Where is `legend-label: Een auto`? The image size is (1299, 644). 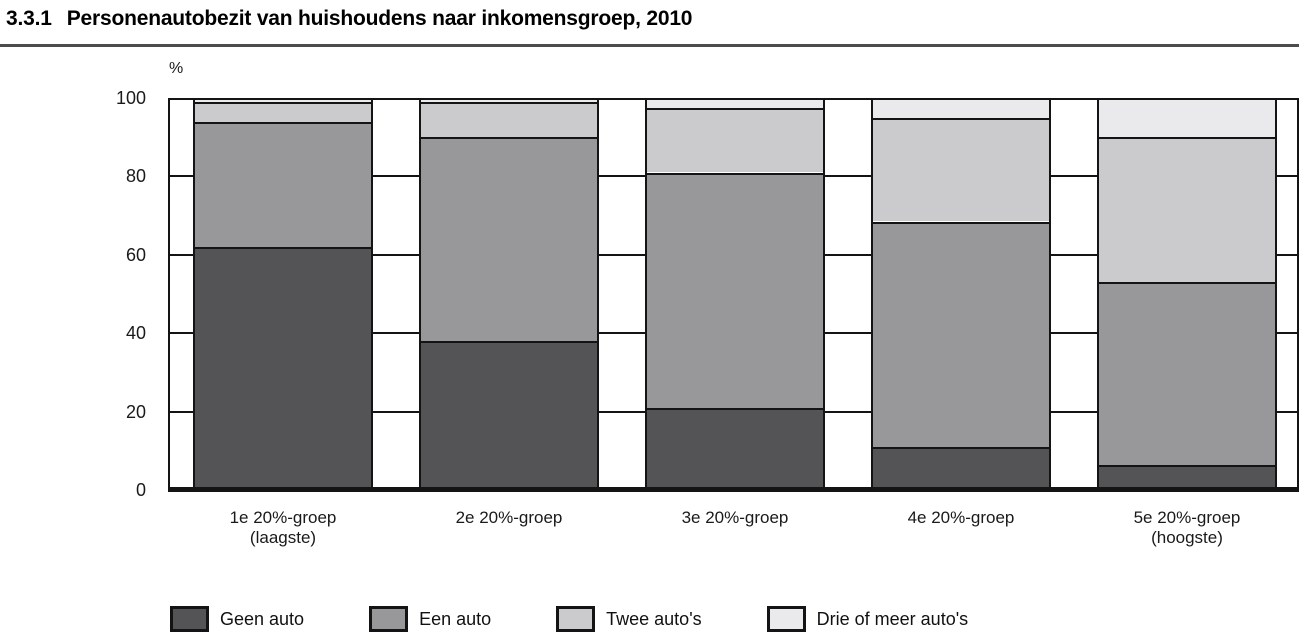
legend-label: Een auto is located at coordinates (455, 618).